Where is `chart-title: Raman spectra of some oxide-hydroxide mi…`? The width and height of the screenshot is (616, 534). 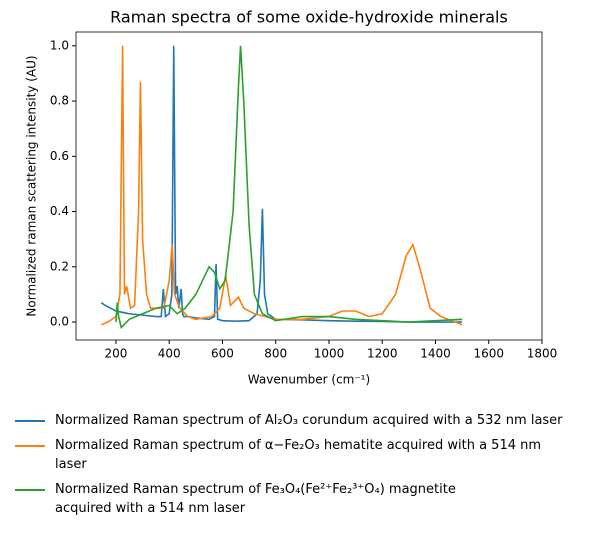 chart-title: Raman spectra of some oxide-hydroxide mi… is located at coordinates (309, 17).